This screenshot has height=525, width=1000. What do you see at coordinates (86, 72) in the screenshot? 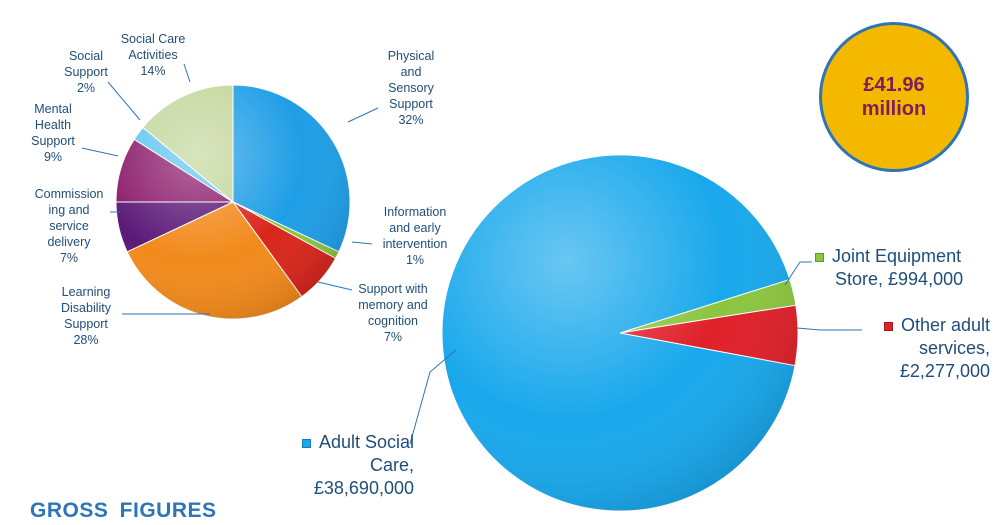
I see `slice-label-social-support: Social Support 2%` at bounding box center [86, 72].